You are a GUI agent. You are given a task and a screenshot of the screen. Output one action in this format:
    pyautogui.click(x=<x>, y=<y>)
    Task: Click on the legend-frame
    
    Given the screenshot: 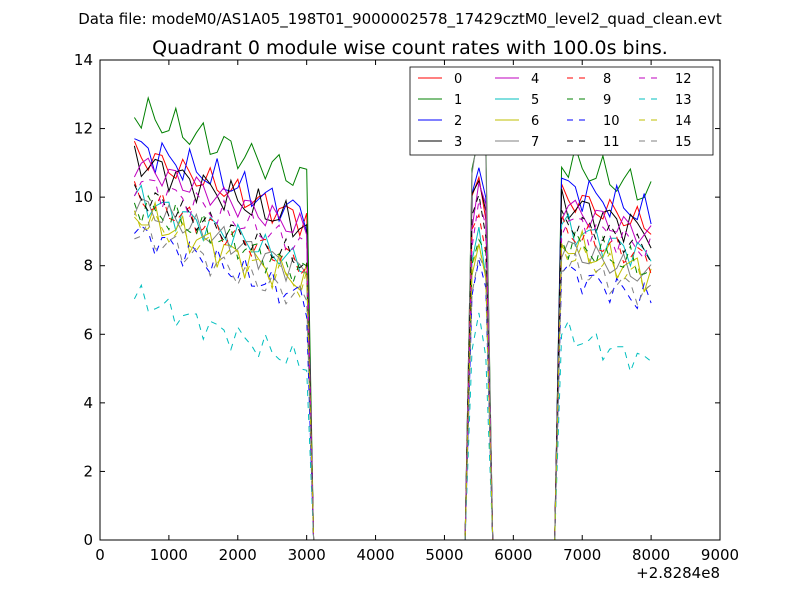 What is the action you would take?
    pyautogui.click(x=561, y=111)
    